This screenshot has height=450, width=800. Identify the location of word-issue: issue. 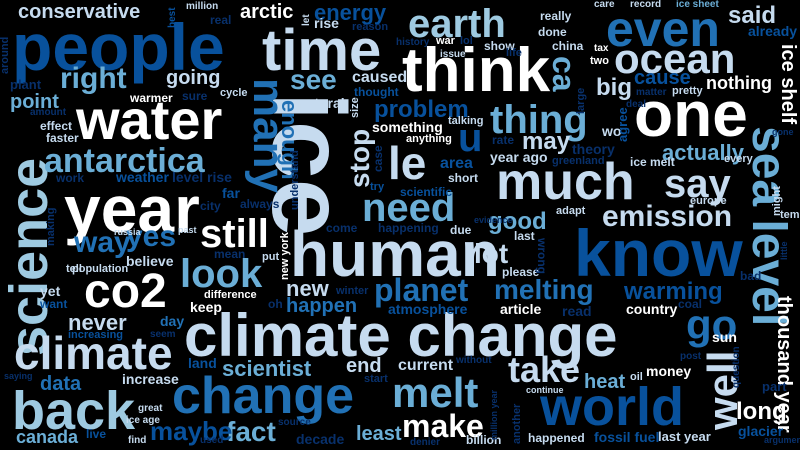
(453, 54).